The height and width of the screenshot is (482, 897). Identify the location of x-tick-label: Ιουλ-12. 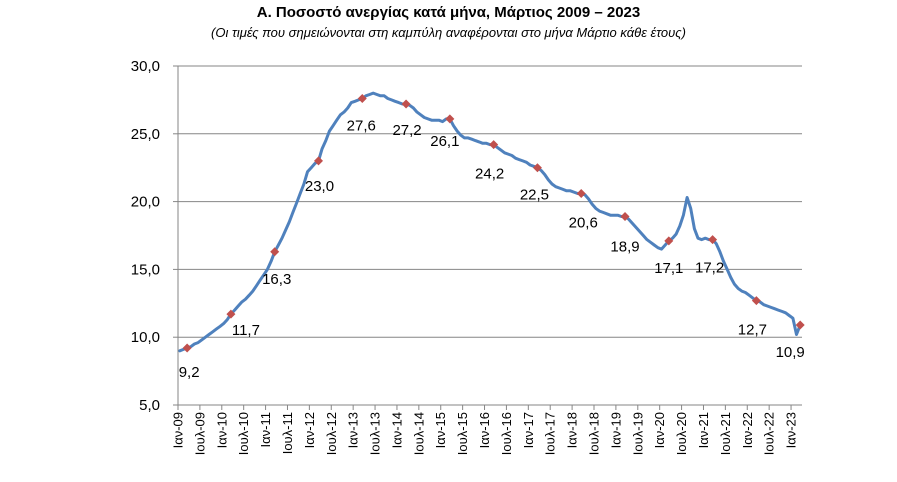
(331, 433).